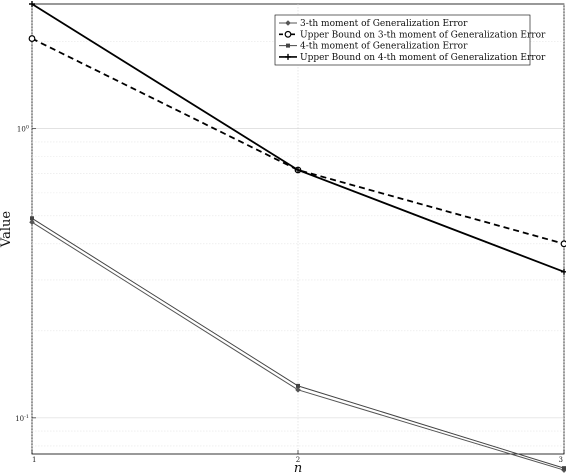 Image resolution: width=566 pixels, height=476 pixels. What do you see at coordinates (384, 24) in the screenshot?
I see `legend-label: 3-th moment of Generalization Error` at bounding box center [384, 24].